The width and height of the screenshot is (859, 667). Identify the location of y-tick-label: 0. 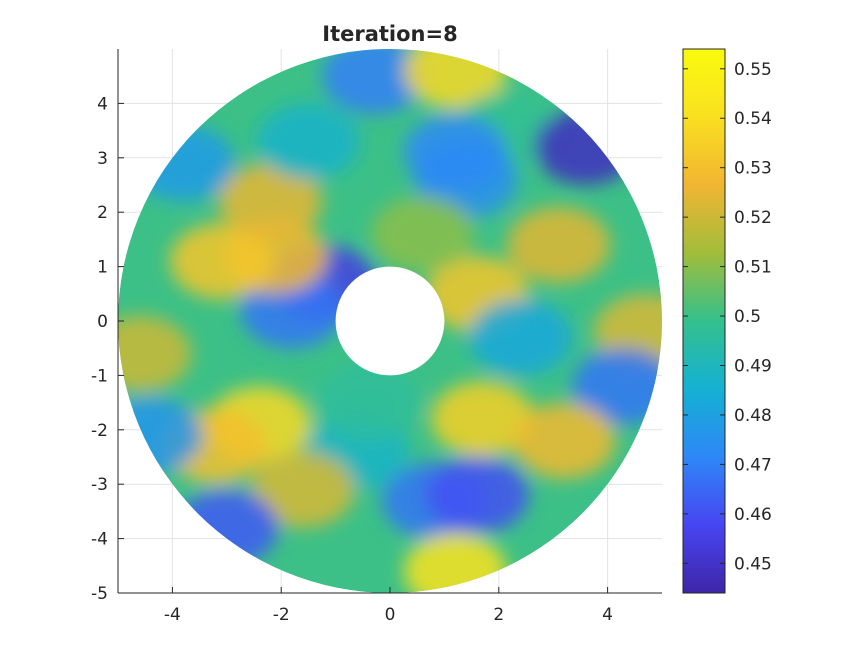
(102, 322).